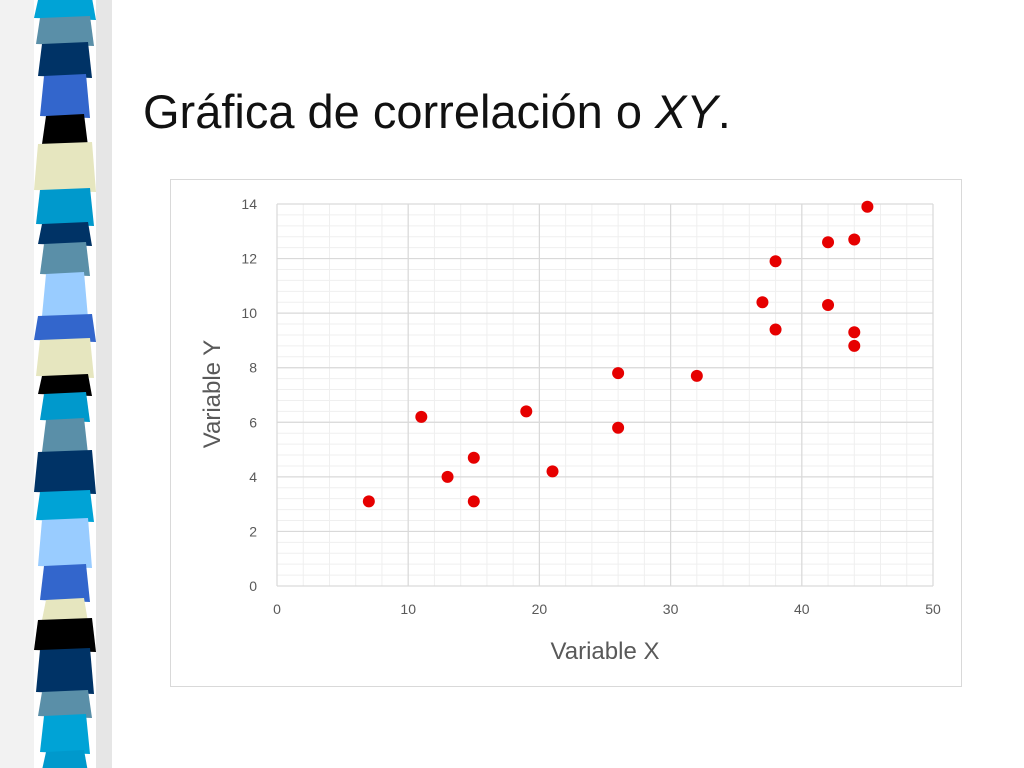  Describe the element at coordinates (724, 111) in the screenshot. I see `title-suffix: .` at that location.